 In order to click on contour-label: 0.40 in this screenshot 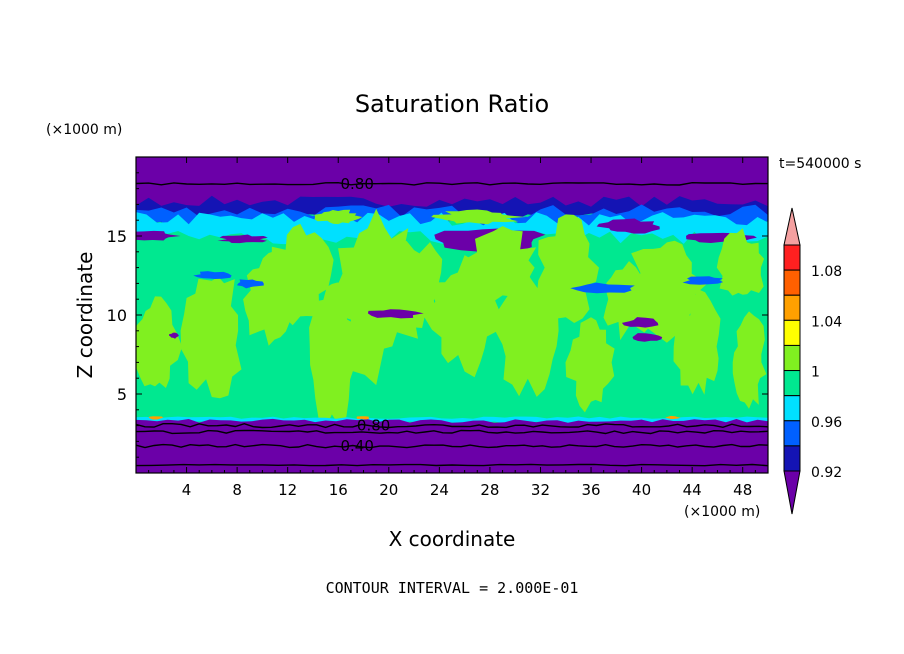, I will do `click(356, 446)`.